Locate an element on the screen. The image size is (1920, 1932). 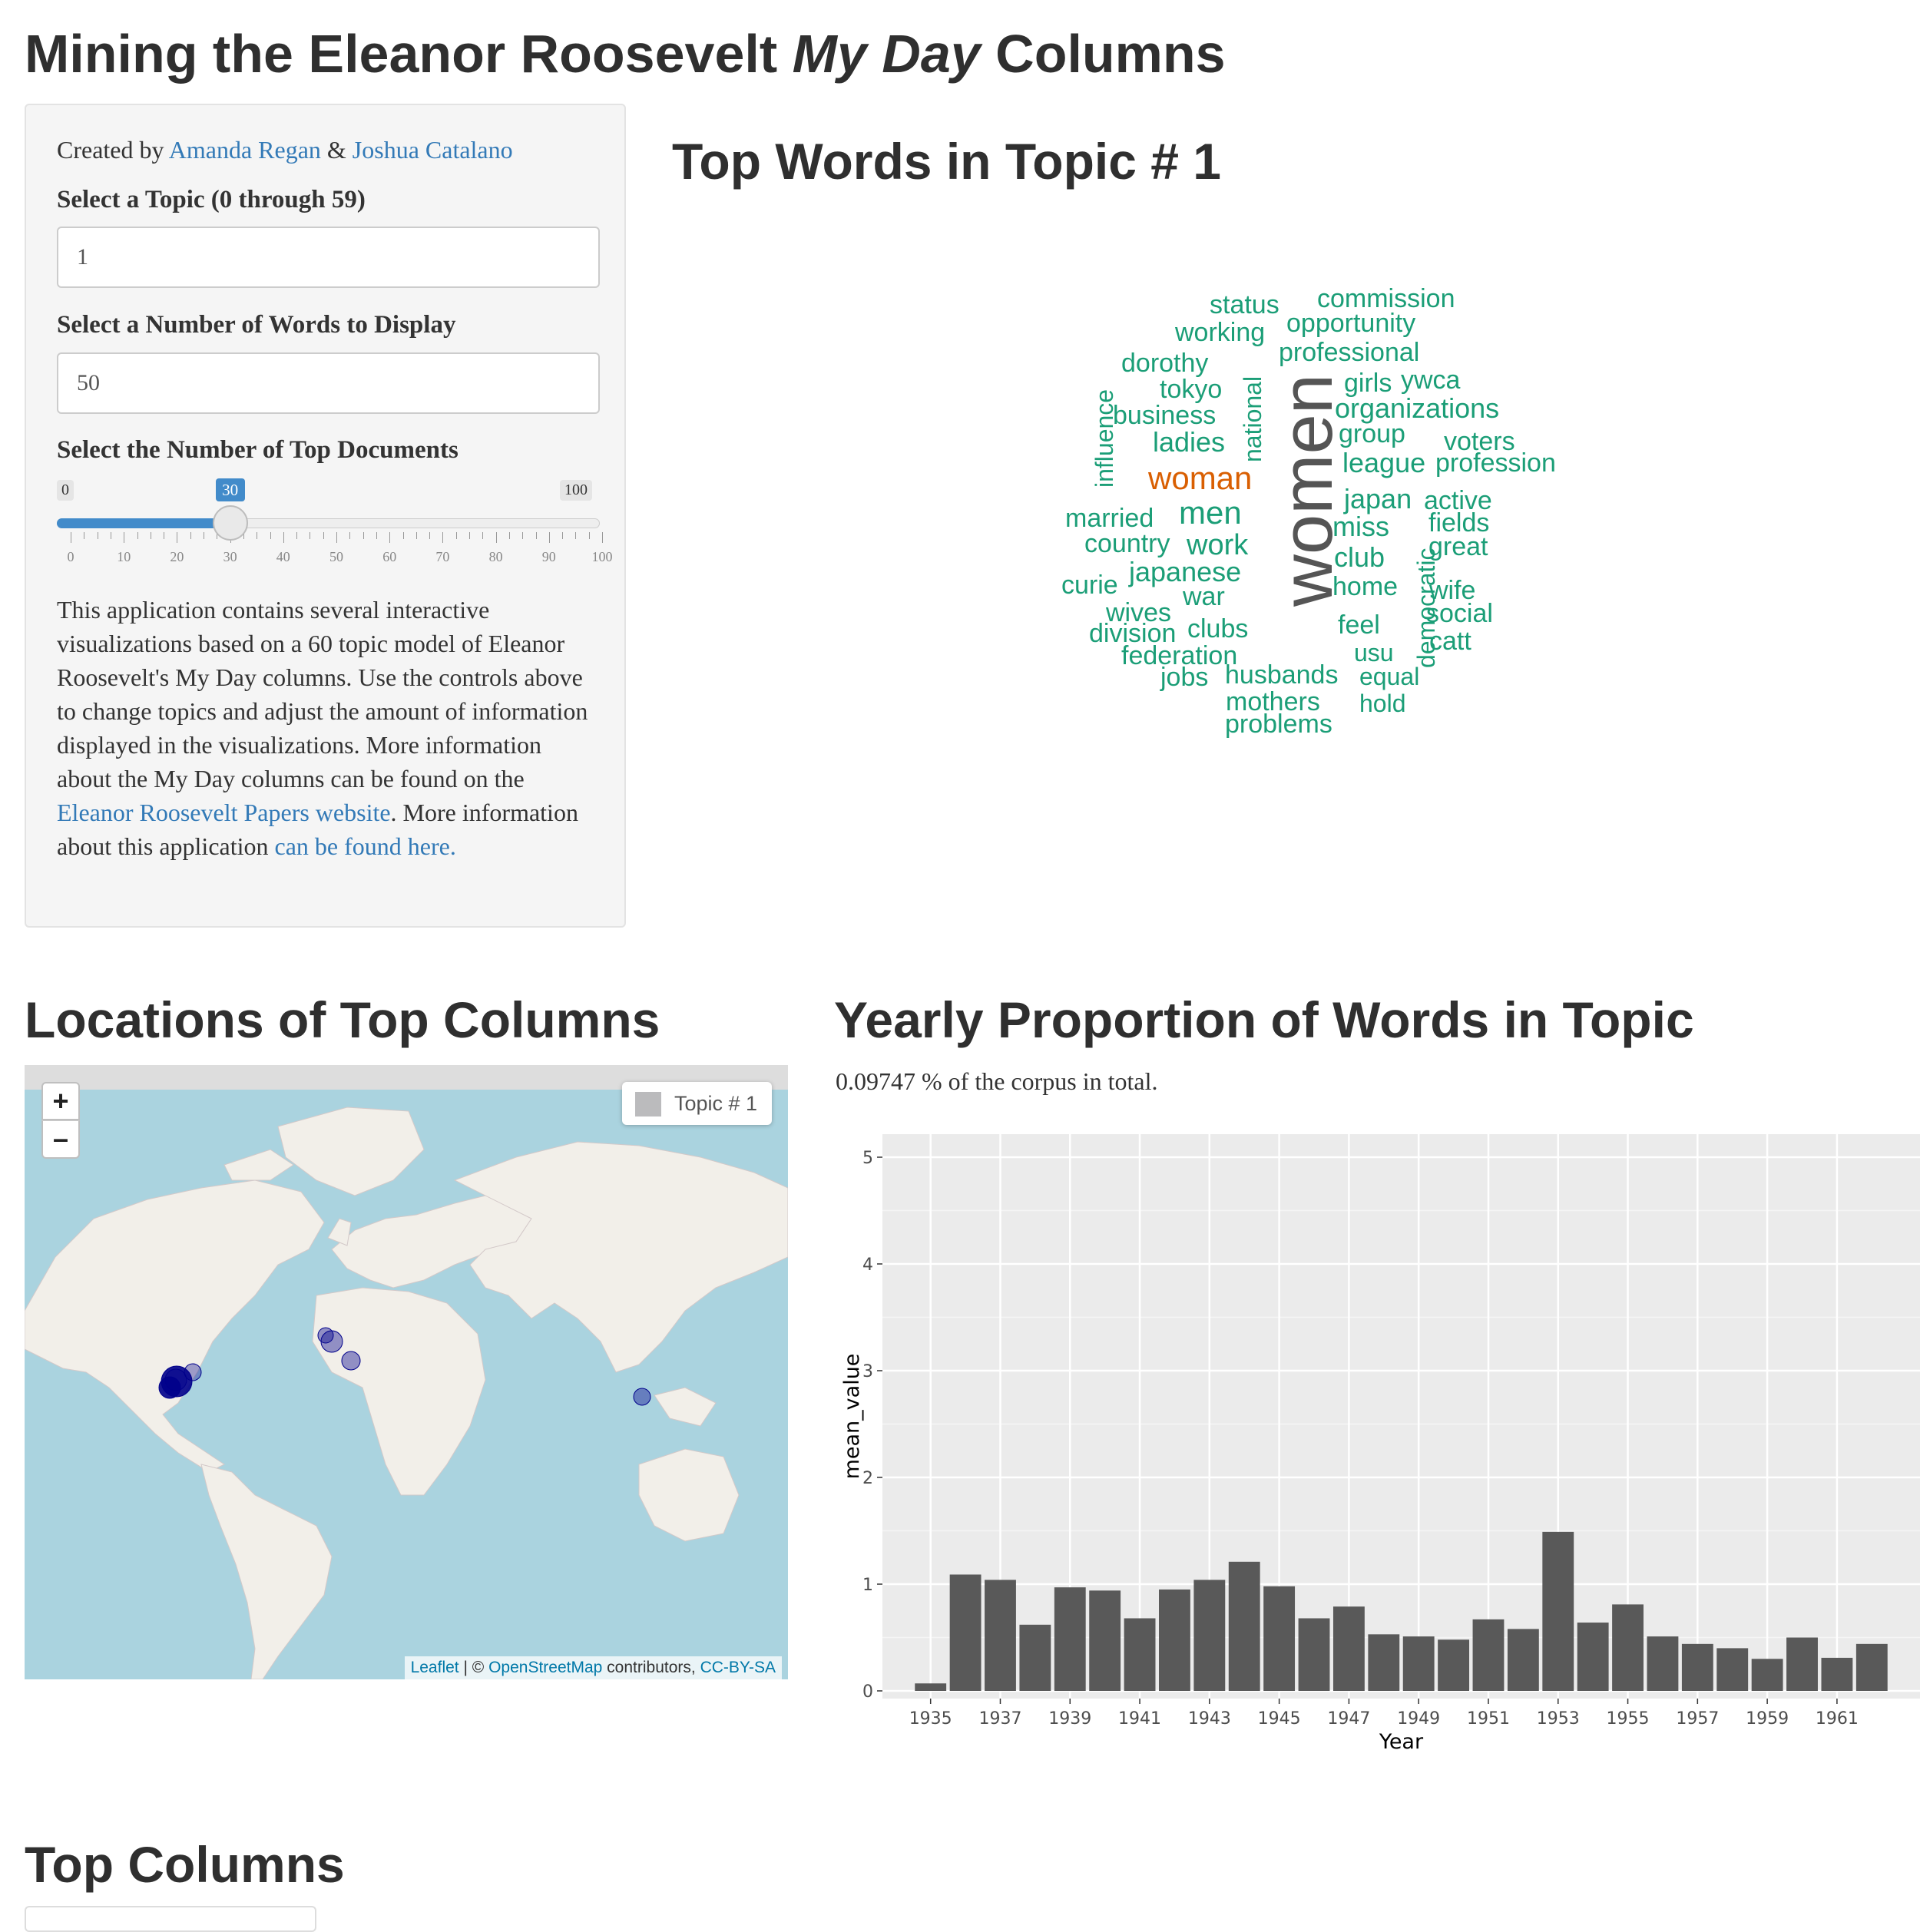
bar-1954 is located at coordinates (1593, 1657).